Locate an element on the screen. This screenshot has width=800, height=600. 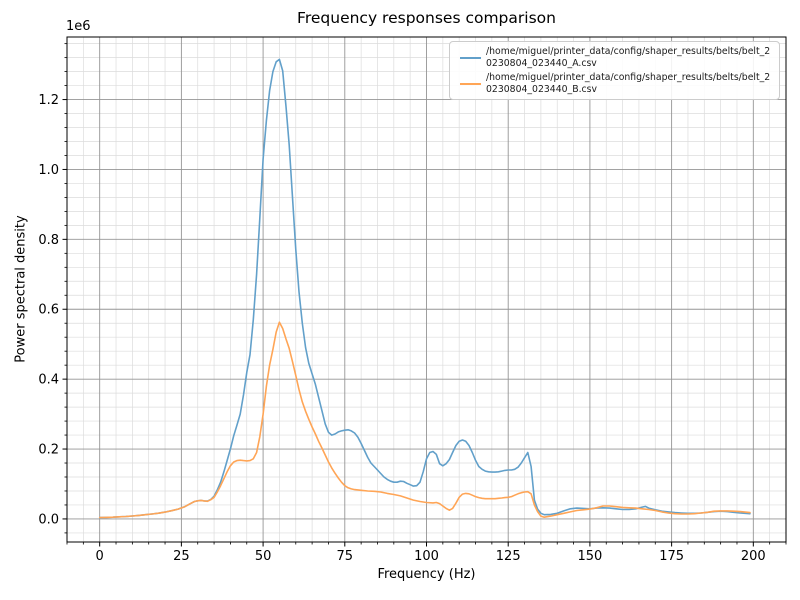
y-tick-label: 1.0 is located at coordinates (48, 170).